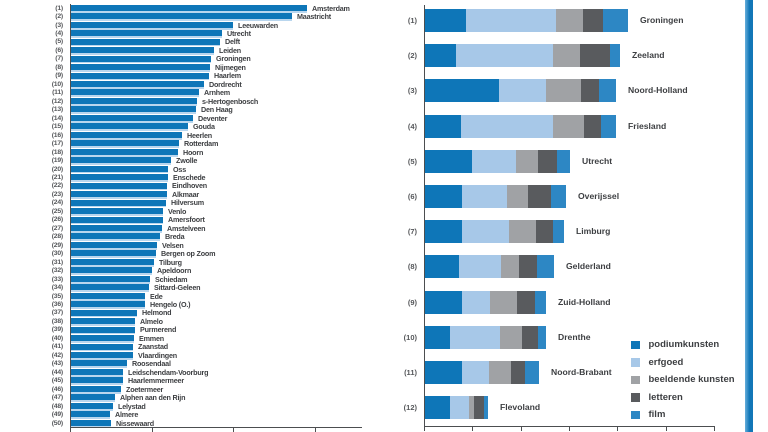 The image size is (768, 432). What do you see at coordinates (145, 389) in the screenshot?
I see `city-label: Zoetermeer` at bounding box center [145, 389].